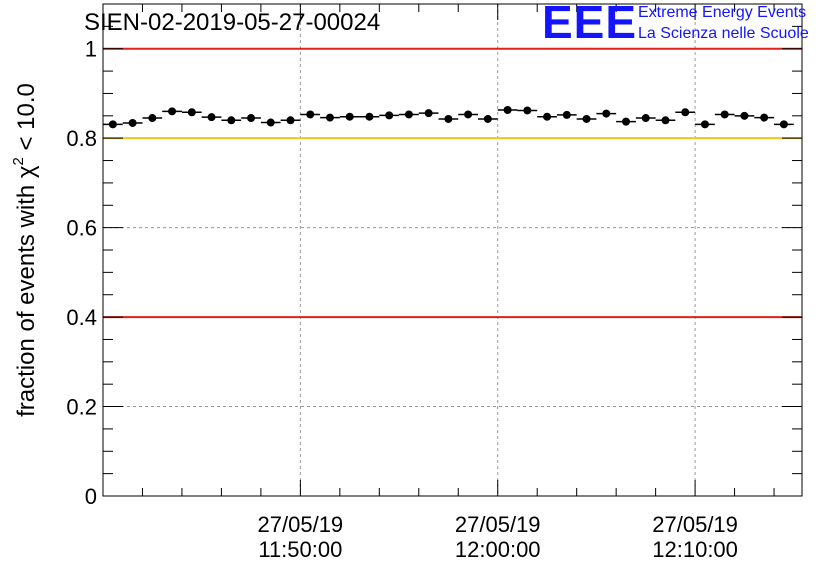 The width and height of the screenshot is (836, 572). I want to click on y-tick-label: 0.4, so click(81, 317).